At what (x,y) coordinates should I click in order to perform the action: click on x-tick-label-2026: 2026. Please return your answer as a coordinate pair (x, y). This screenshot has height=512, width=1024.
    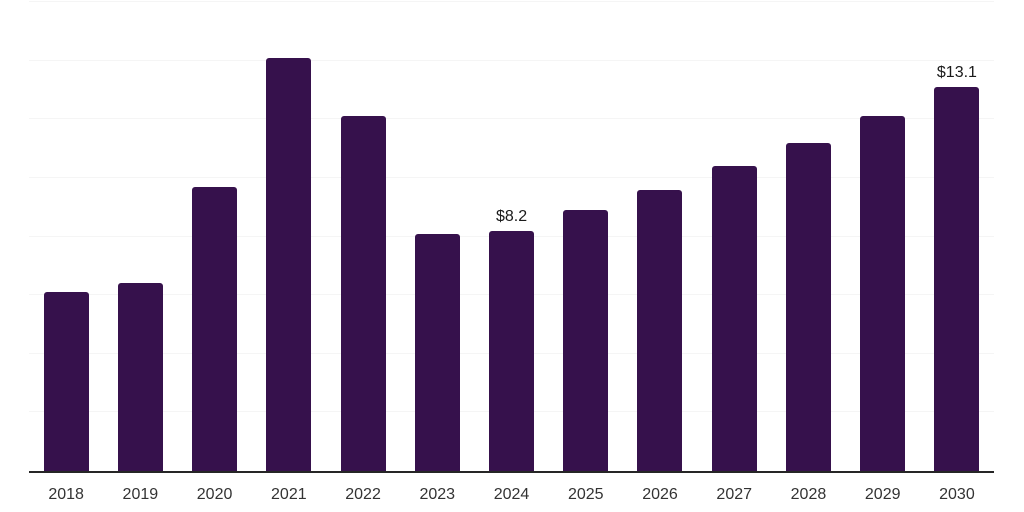
    Looking at the image, I should click on (660, 494).